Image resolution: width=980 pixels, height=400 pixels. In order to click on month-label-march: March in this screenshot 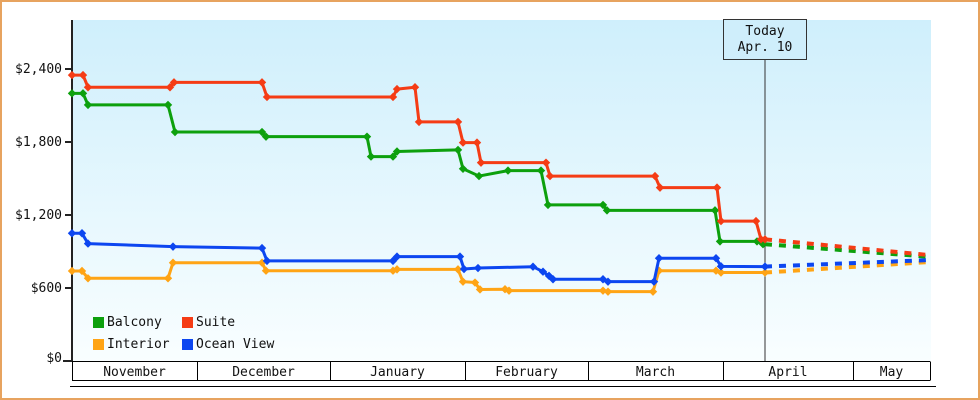, I will do `click(655, 372)`.